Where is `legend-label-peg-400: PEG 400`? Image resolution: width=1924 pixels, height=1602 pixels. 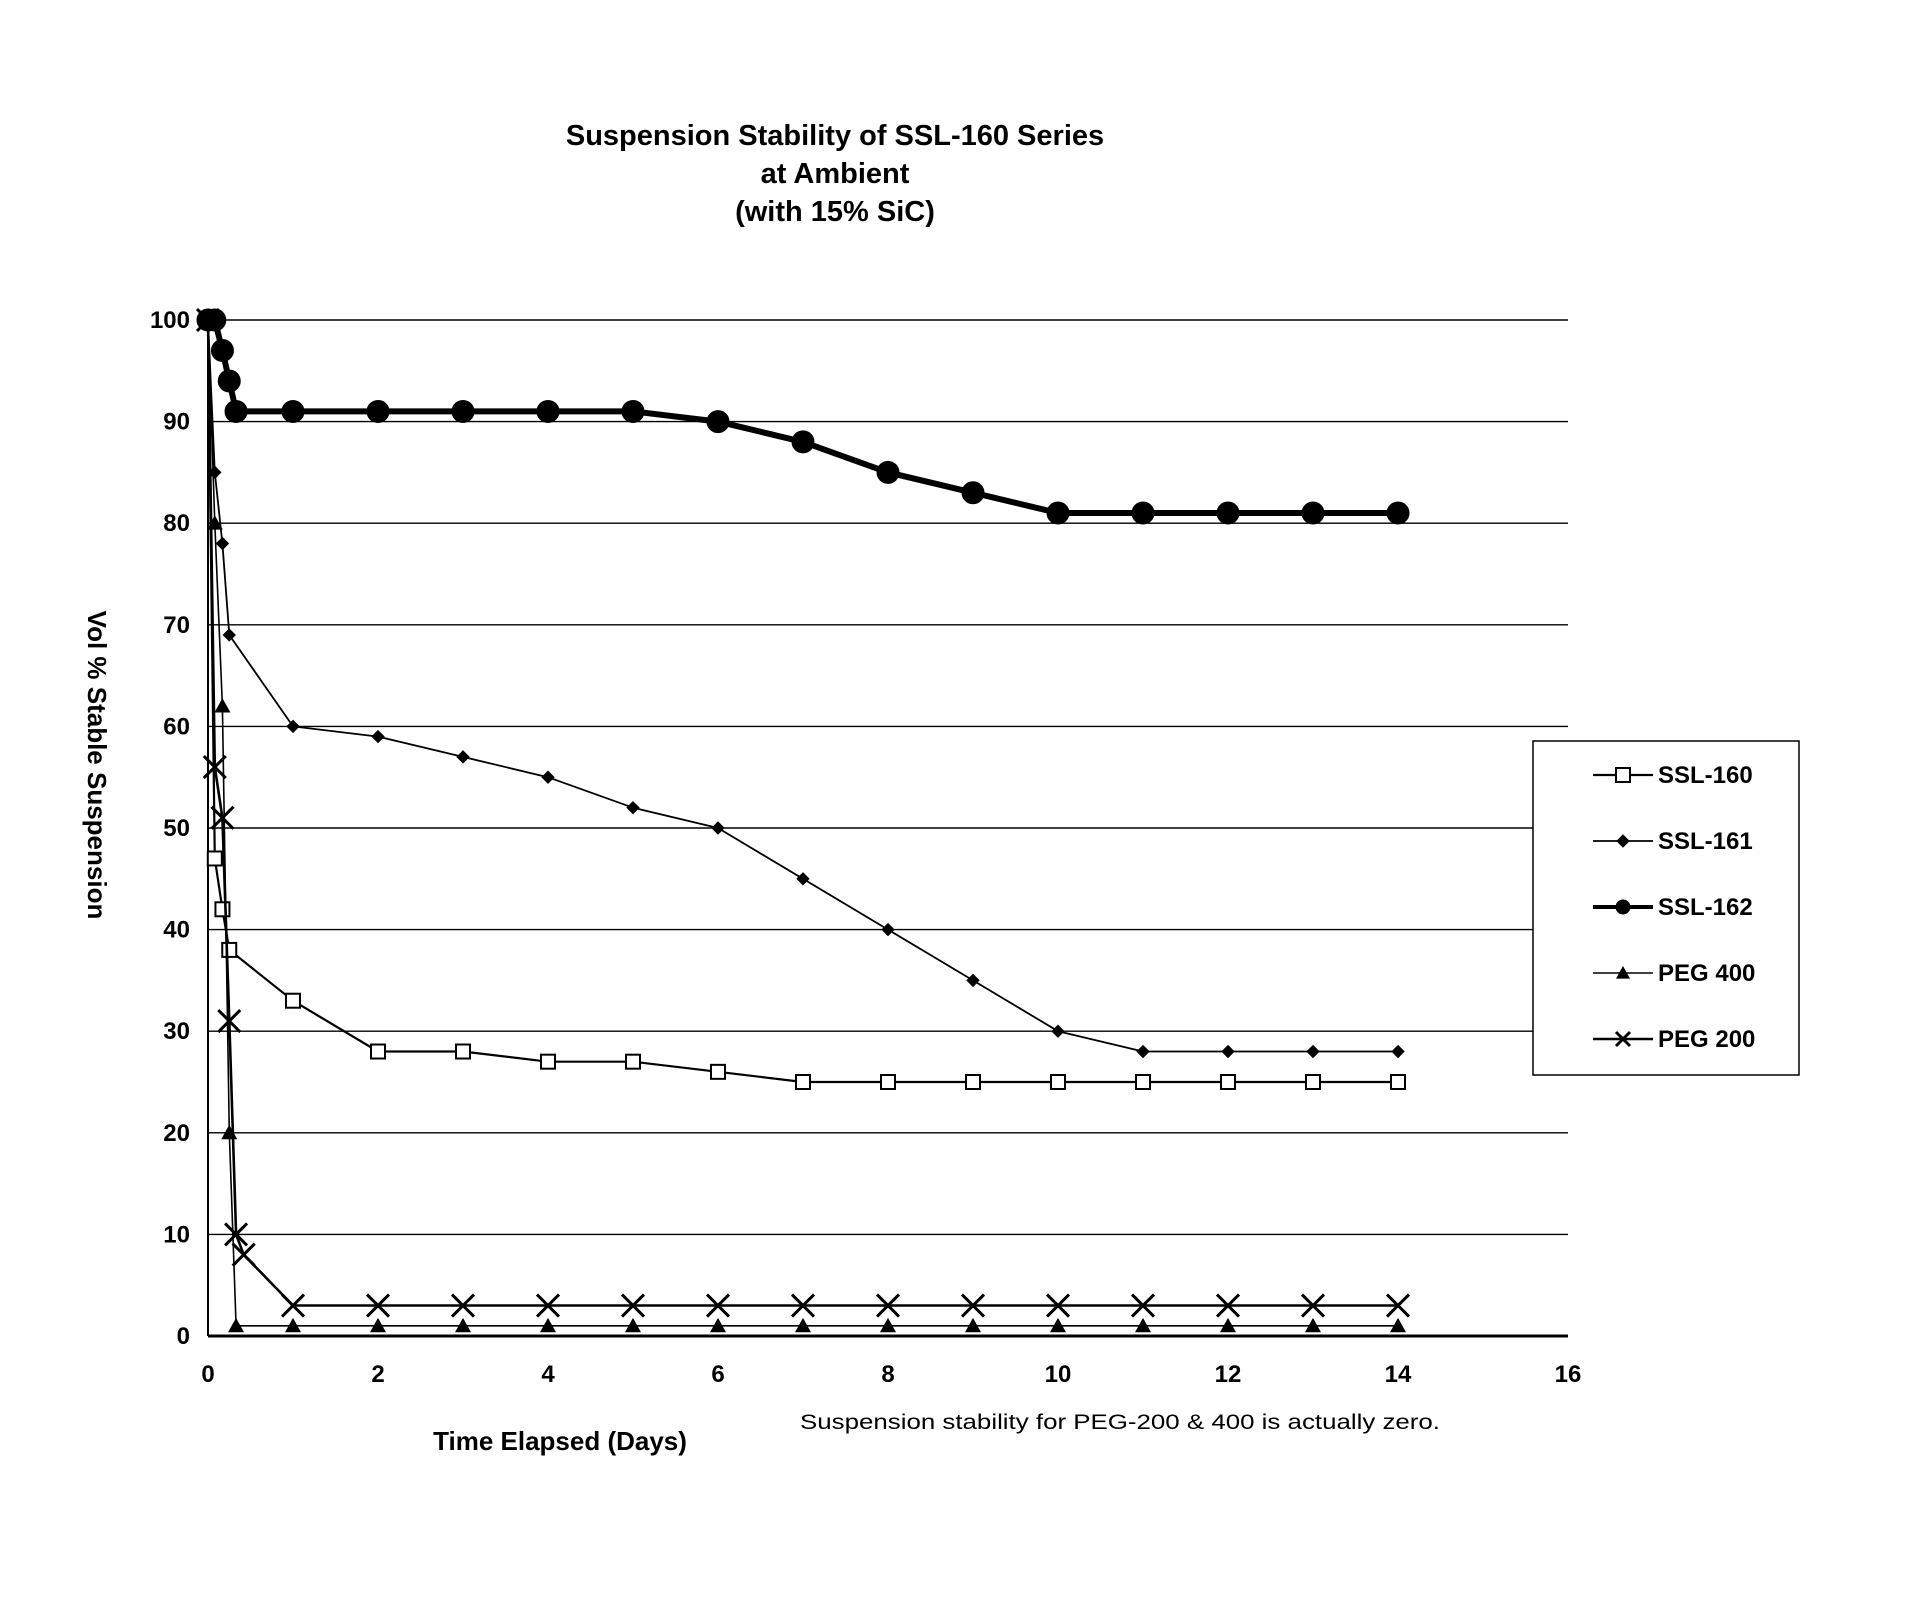
legend-label-peg-400: PEG 400 is located at coordinates (1706, 973).